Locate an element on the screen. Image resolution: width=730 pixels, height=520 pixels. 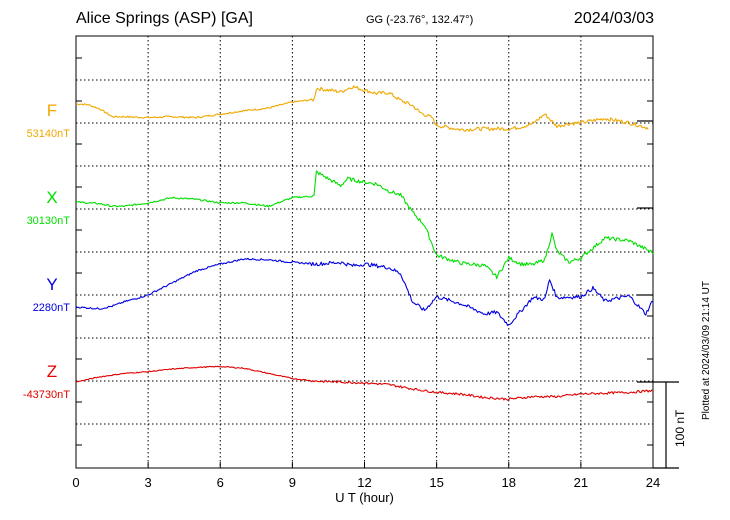
x-tick-label: 6 is located at coordinates (220, 482).